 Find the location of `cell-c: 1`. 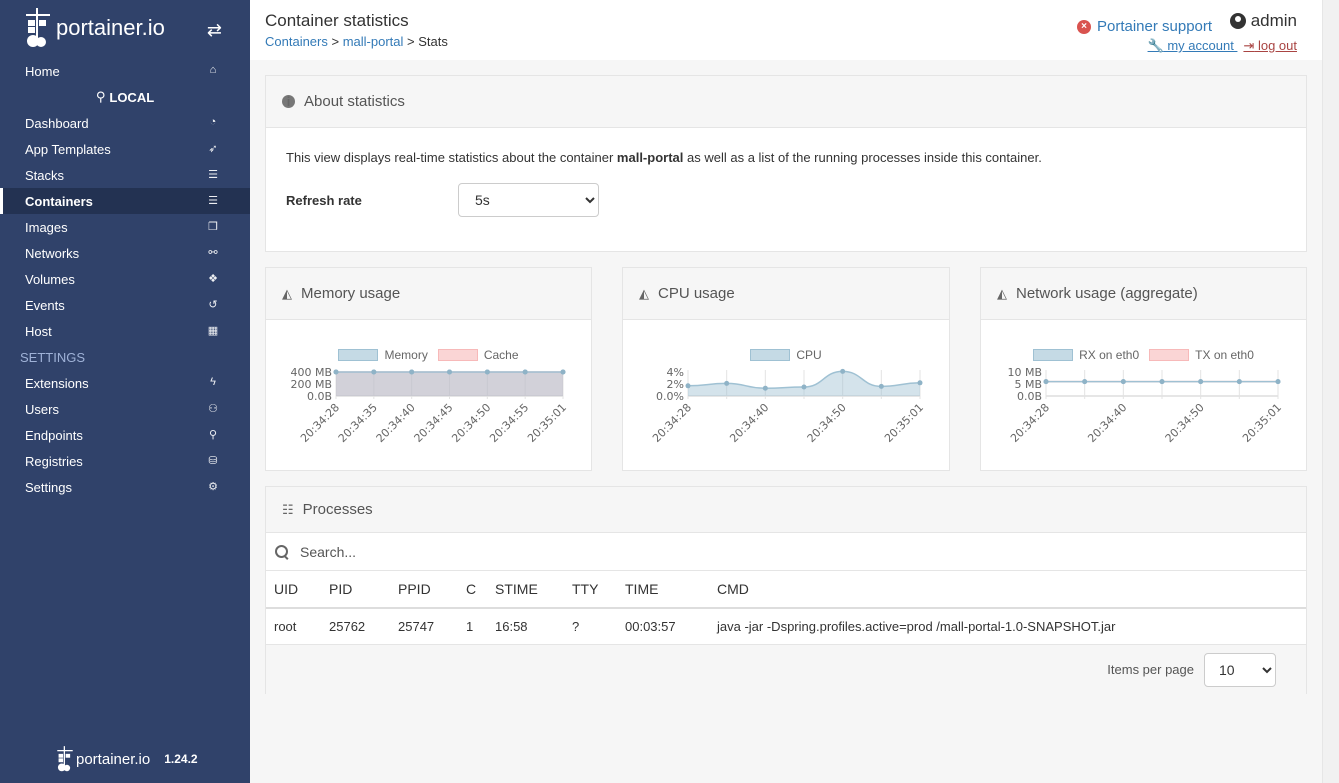

cell-c: 1 is located at coordinates (470, 626).